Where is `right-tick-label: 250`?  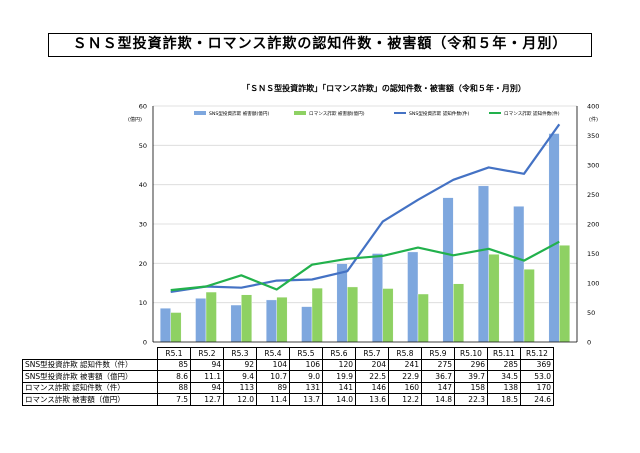
right-tick-label: 250 is located at coordinates (593, 195).